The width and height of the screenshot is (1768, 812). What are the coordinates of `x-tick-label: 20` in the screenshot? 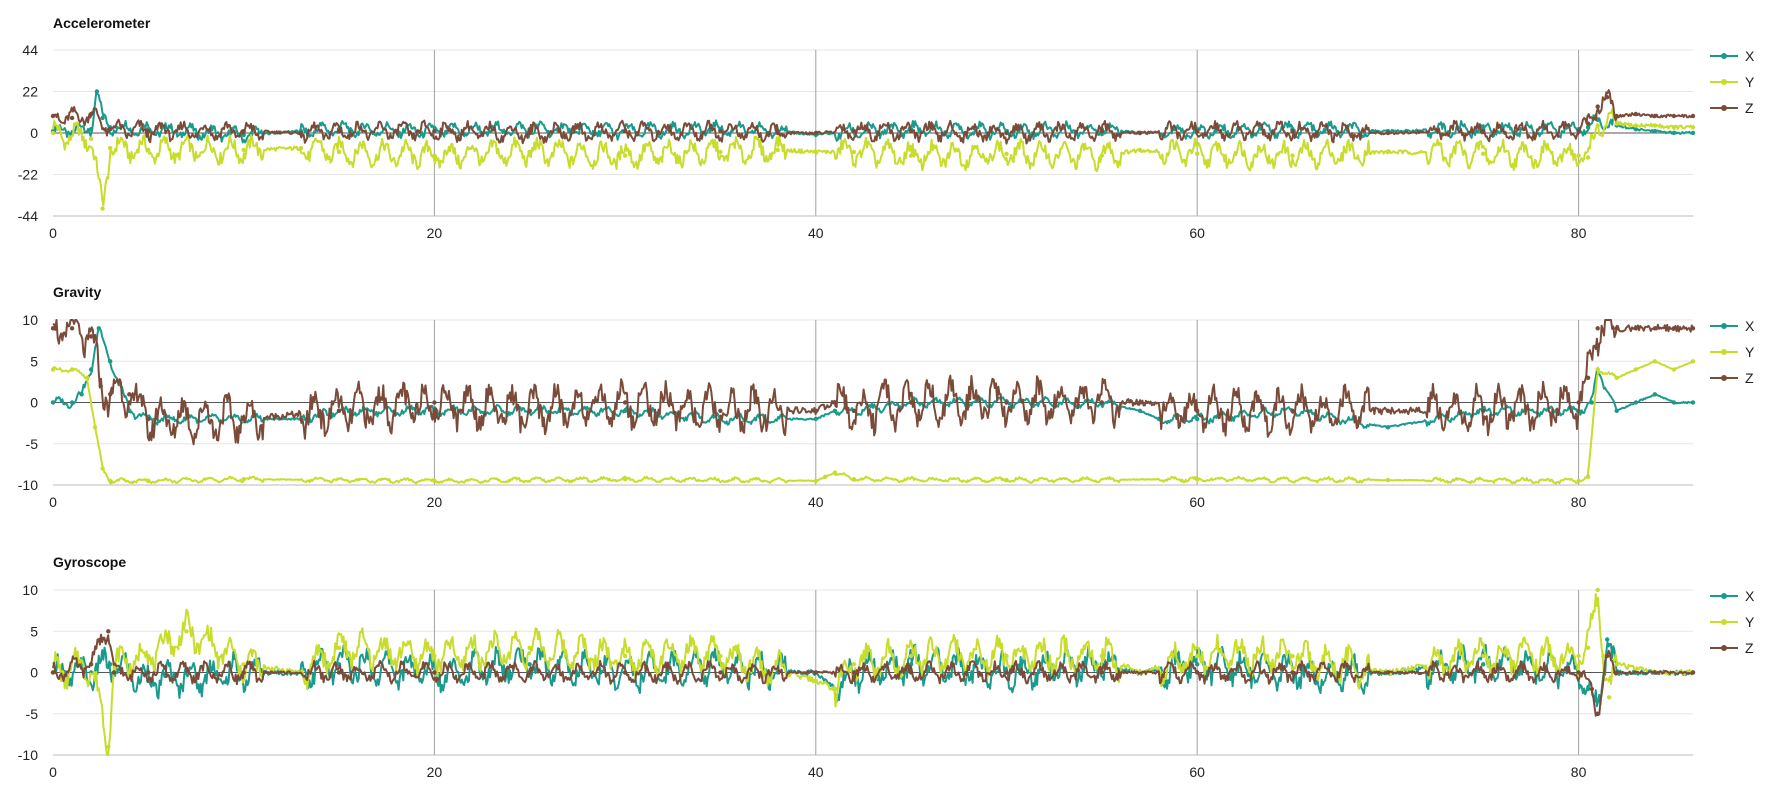 It's located at (435, 233).